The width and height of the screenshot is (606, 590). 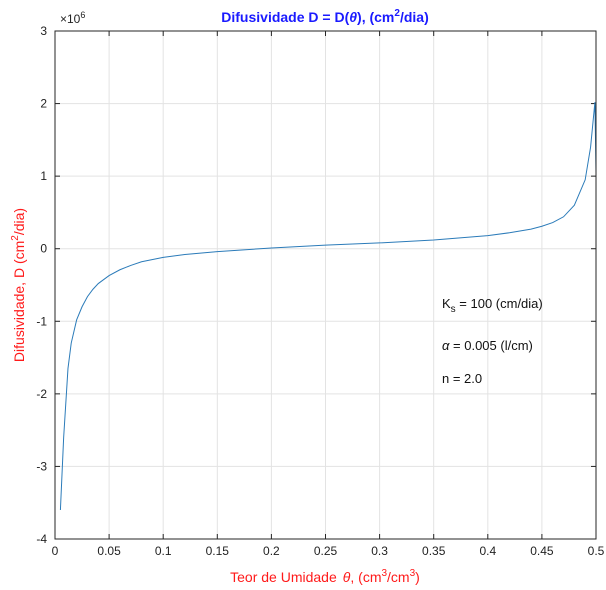 I want to click on xlabel-mid: , (cm, so click(x=365, y=577).